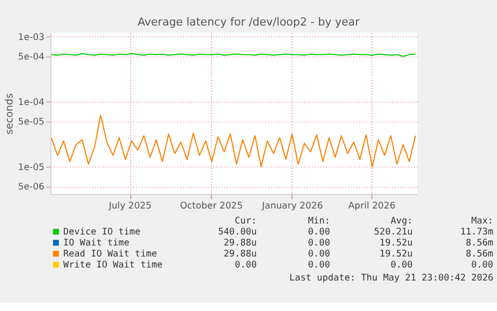 The width and height of the screenshot is (497, 311). What do you see at coordinates (31, 56) in the screenshot?
I see `y-tick-label: 5e-04` at bounding box center [31, 56].